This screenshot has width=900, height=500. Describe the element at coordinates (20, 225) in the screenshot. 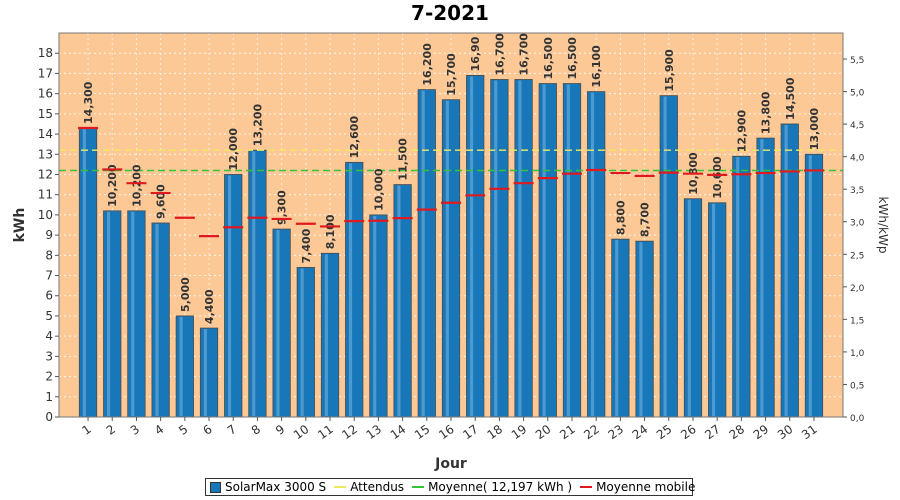

I see `y-axis-label-left: kWh` at that location.